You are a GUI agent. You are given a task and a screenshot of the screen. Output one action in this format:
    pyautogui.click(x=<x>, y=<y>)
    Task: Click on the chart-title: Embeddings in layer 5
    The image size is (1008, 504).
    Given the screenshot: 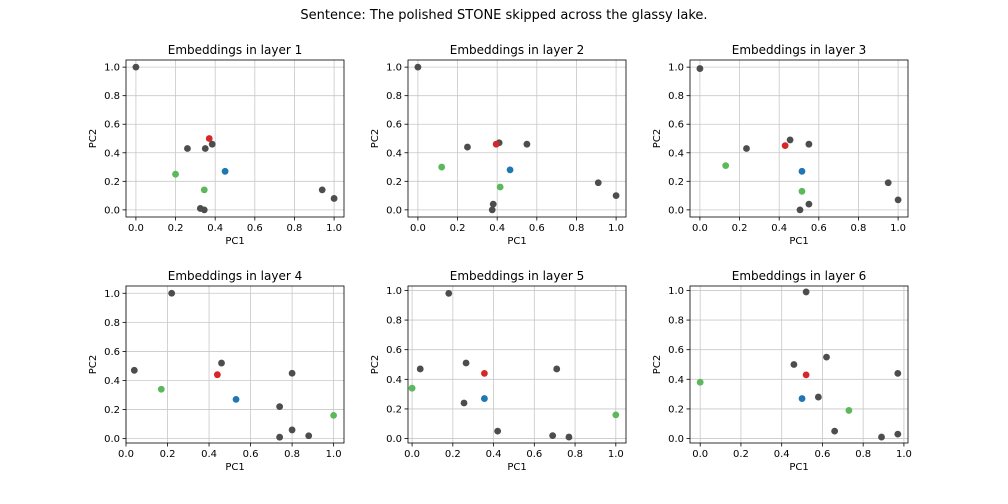 What is the action you would take?
    pyautogui.click(x=517, y=276)
    